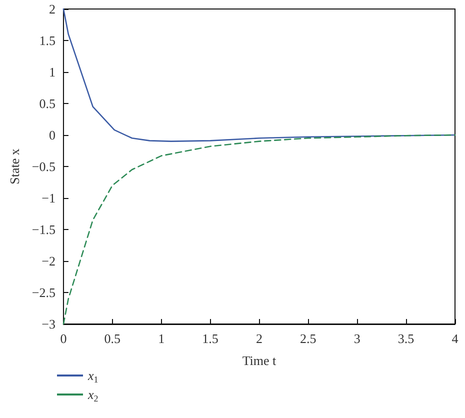  I want to click on x-tick-label: 2, so click(259, 338).